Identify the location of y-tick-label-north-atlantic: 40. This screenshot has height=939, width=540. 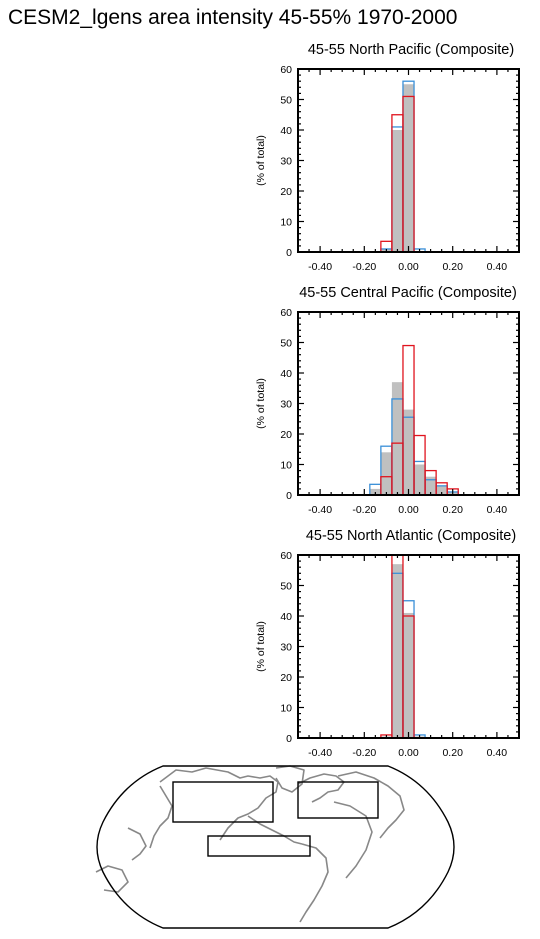
(286, 617).